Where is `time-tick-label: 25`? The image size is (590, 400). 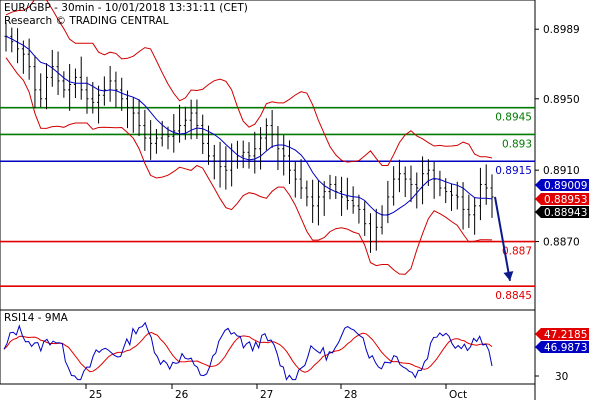 time-tick-label: 25 is located at coordinates (95, 394).